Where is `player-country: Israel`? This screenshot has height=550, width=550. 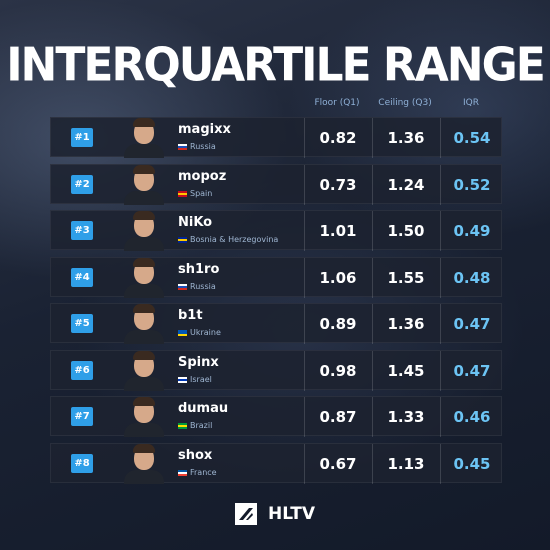 player-country: Israel is located at coordinates (195, 379).